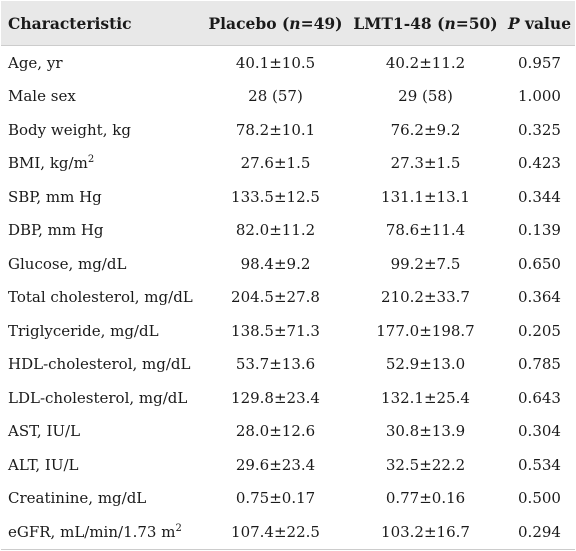 The height and width of the screenshot is (551, 576). Describe the element at coordinates (539, 230) in the screenshot. I see `p-value: 0.139` at that location.